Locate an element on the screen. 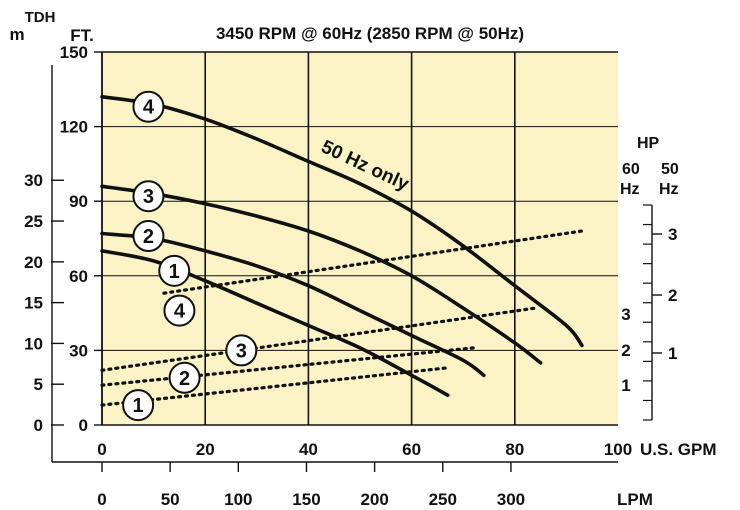 Image resolution: width=740 pixels, height=510 pixels. left-axis-header-tdh: TDH is located at coordinates (40, 17).